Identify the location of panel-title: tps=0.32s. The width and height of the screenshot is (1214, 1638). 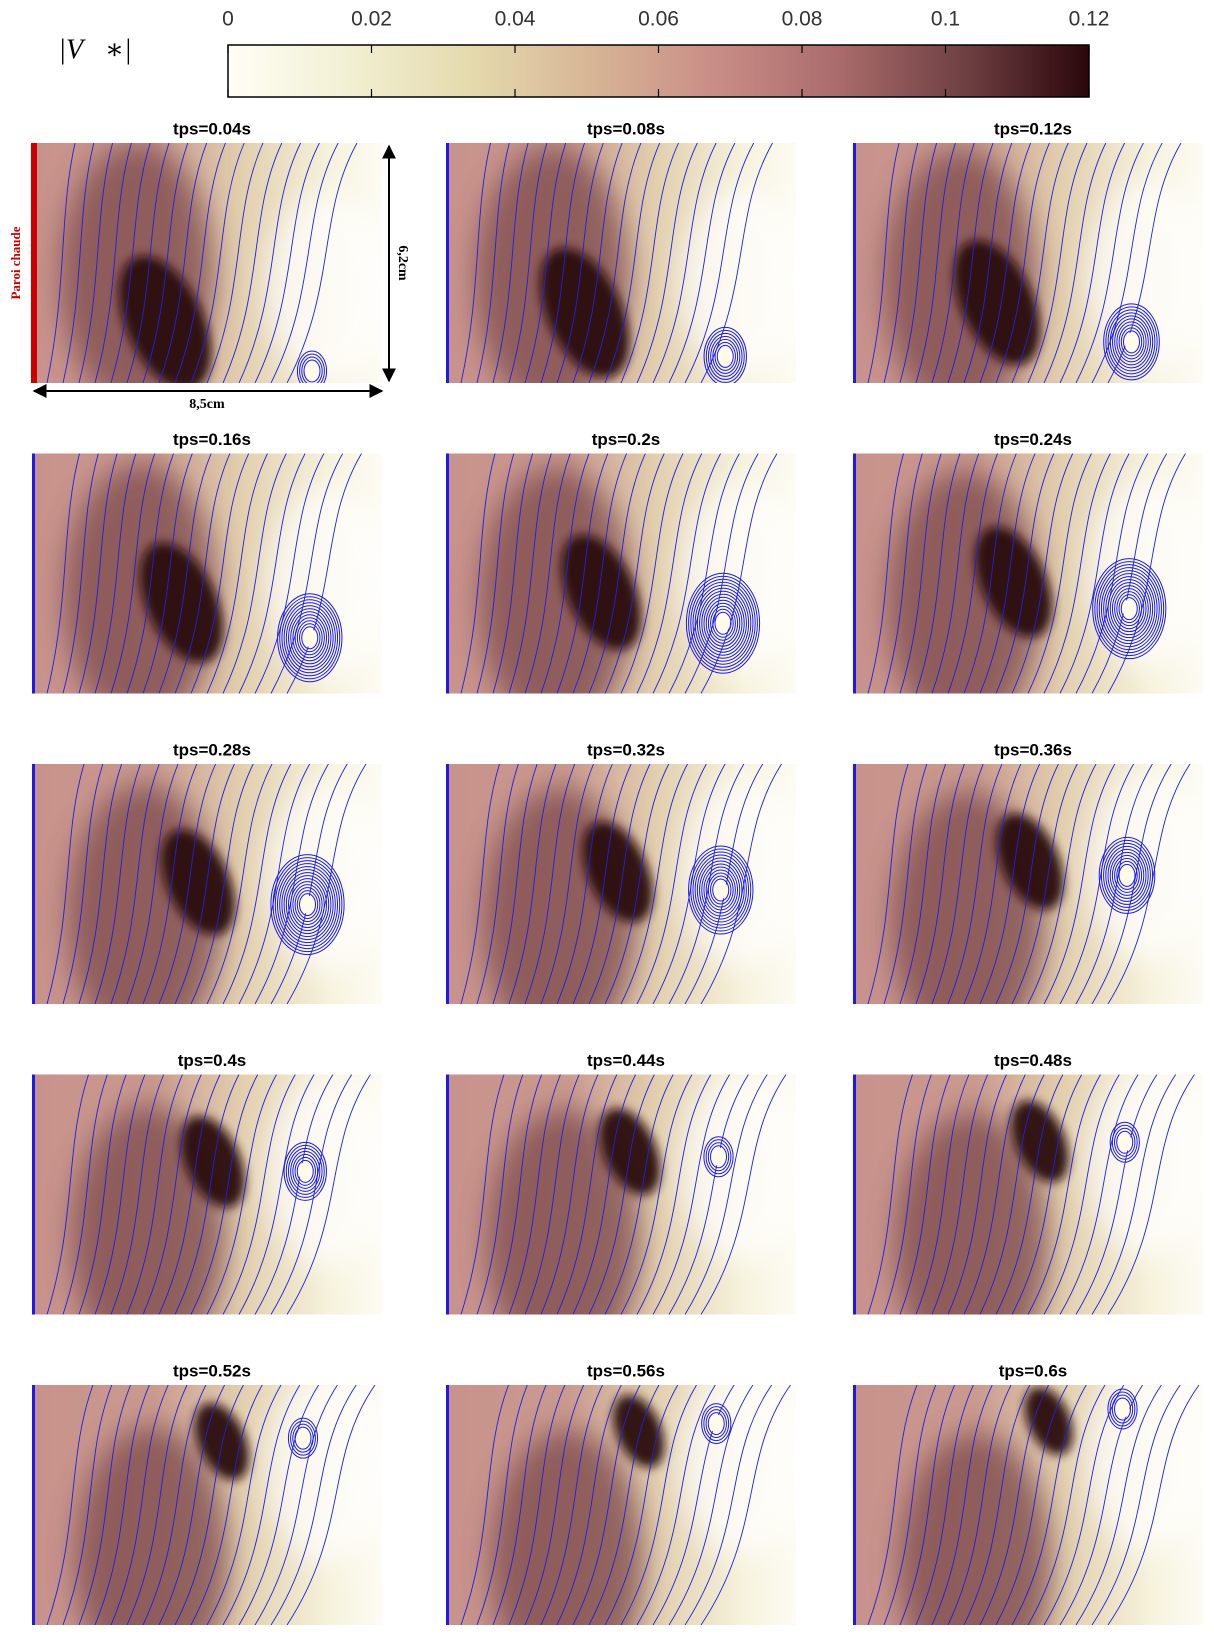
(626, 749).